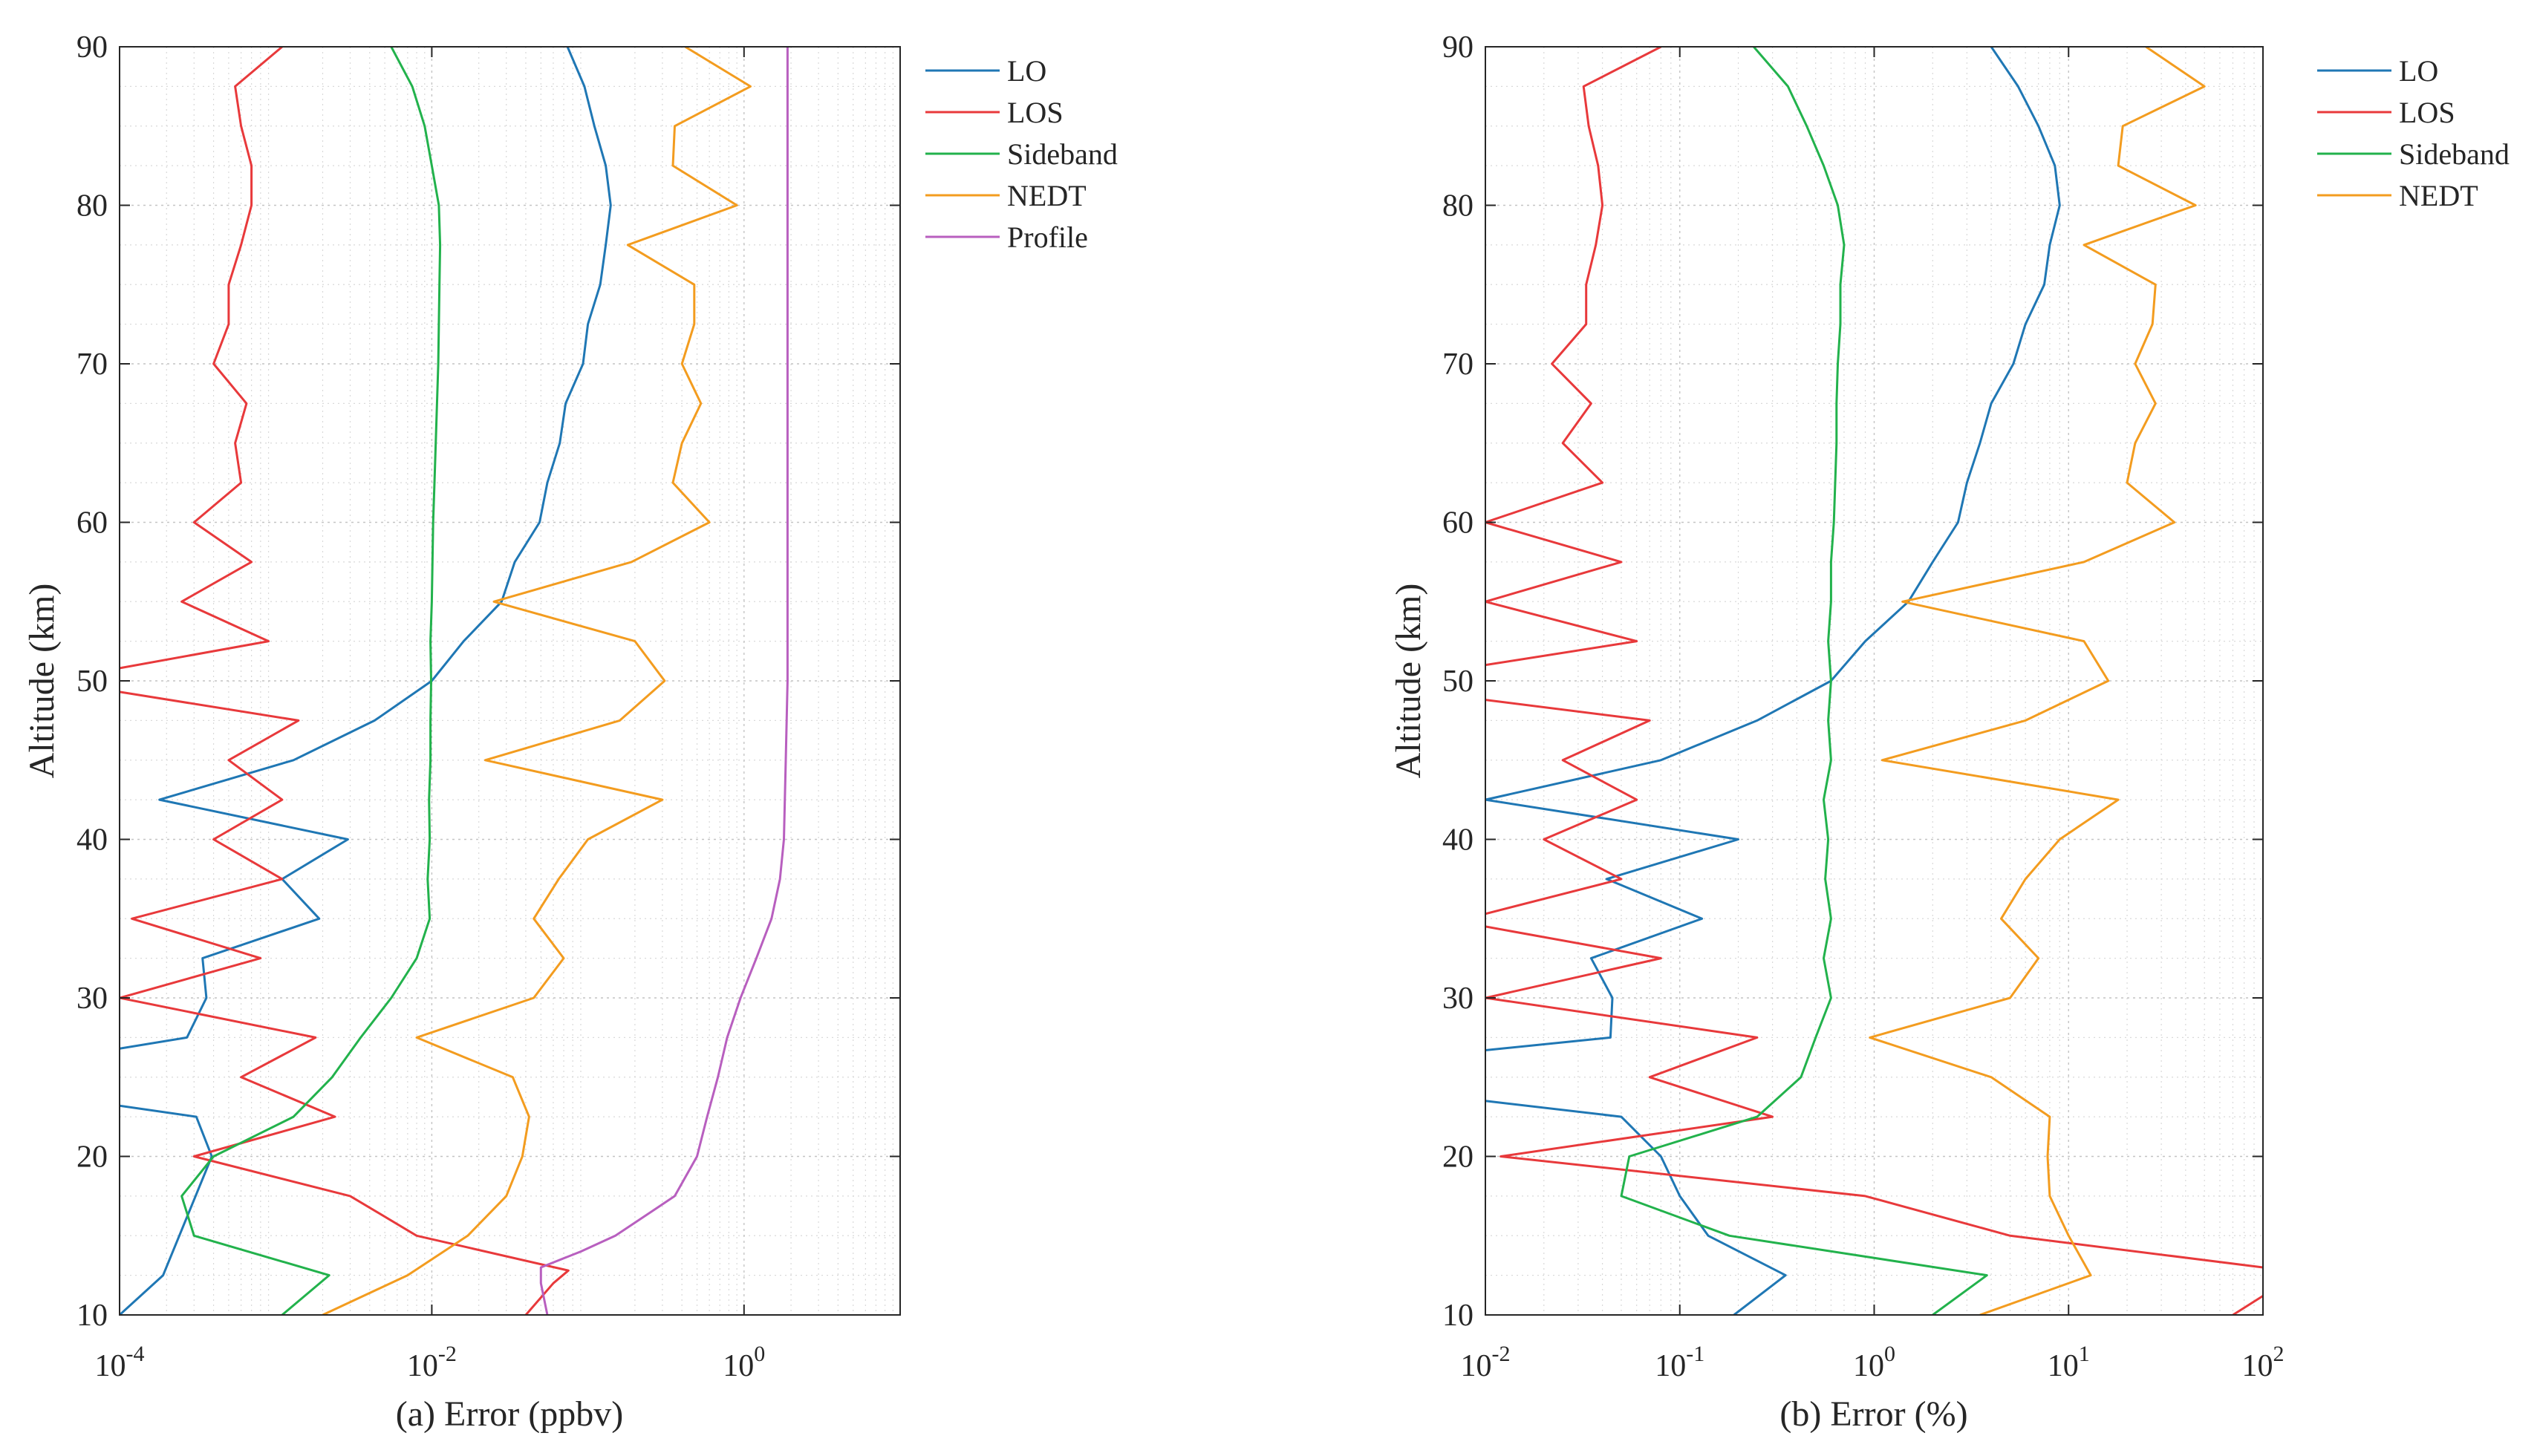 The height and width of the screenshot is (1456, 2540). I want to click on panel-a-y-tick-labels: 10 20 30 40 50 60 70 80 90, so click(92, 681).